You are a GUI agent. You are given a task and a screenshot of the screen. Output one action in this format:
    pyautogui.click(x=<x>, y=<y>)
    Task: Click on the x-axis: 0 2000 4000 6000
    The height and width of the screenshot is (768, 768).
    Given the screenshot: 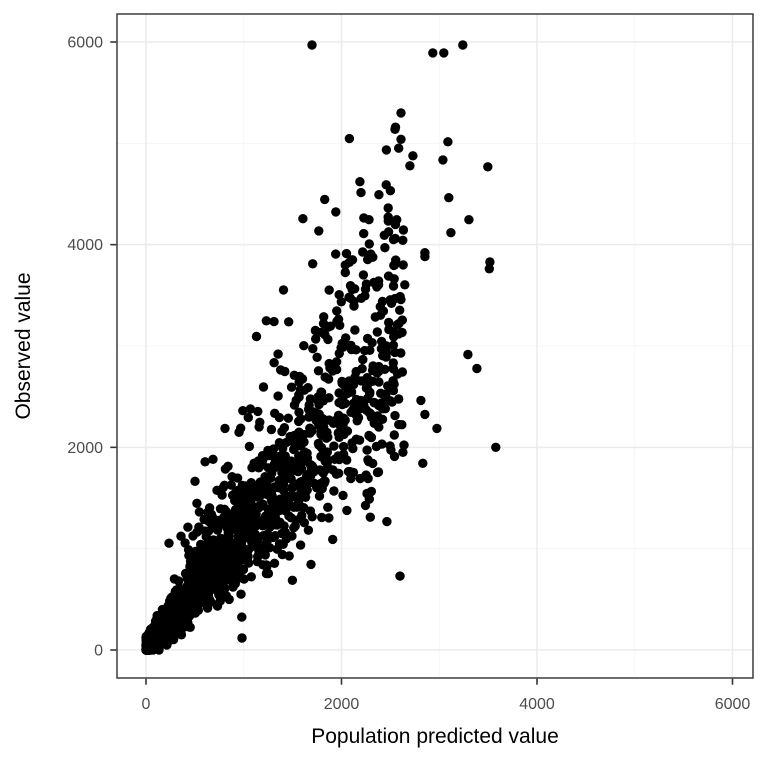 What is the action you would take?
    pyautogui.click(x=446, y=695)
    